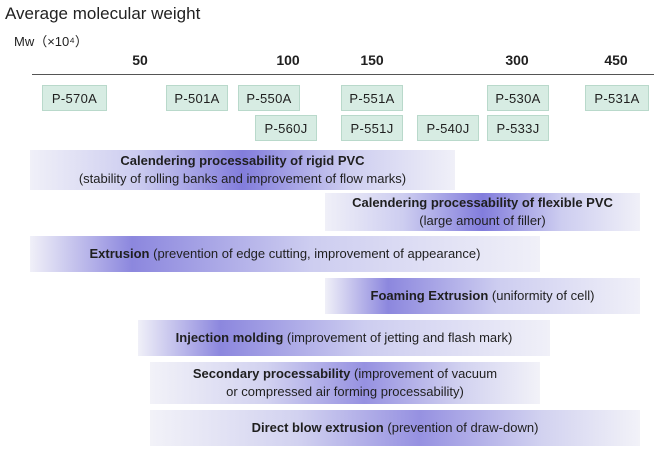 The width and height of the screenshot is (661, 459). I want to click on grade-p-551a: P-551A, so click(372, 98).